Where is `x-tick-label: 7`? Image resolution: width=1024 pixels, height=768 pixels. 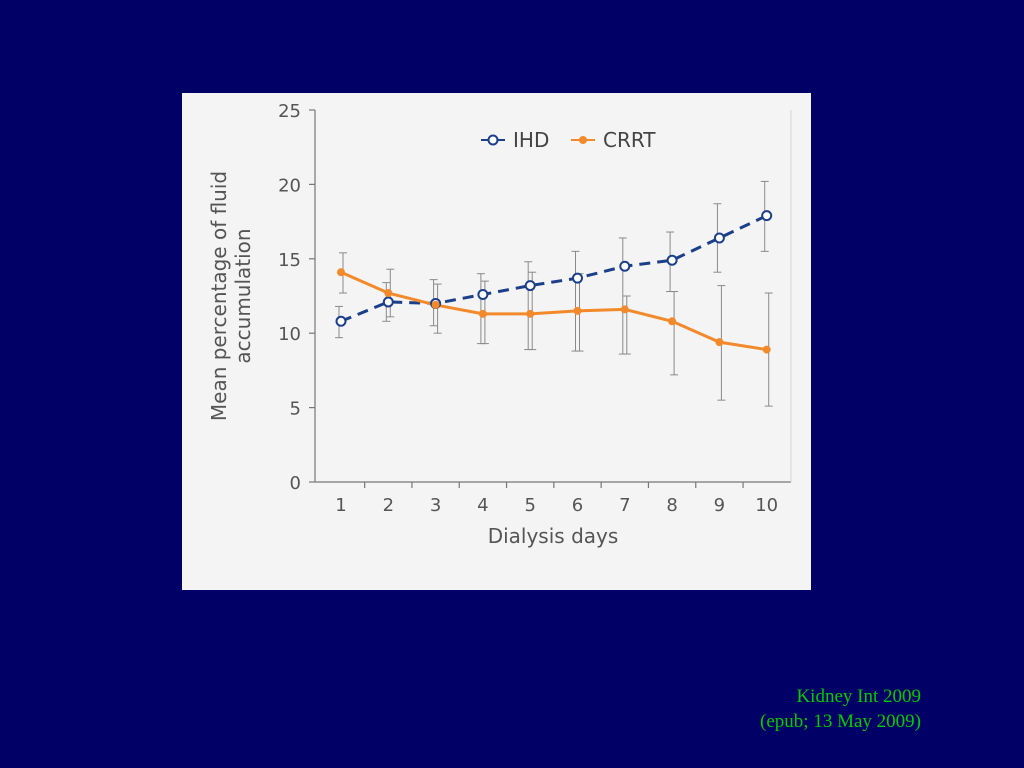
x-tick-label: 7 is located at coordinates (624, 505).